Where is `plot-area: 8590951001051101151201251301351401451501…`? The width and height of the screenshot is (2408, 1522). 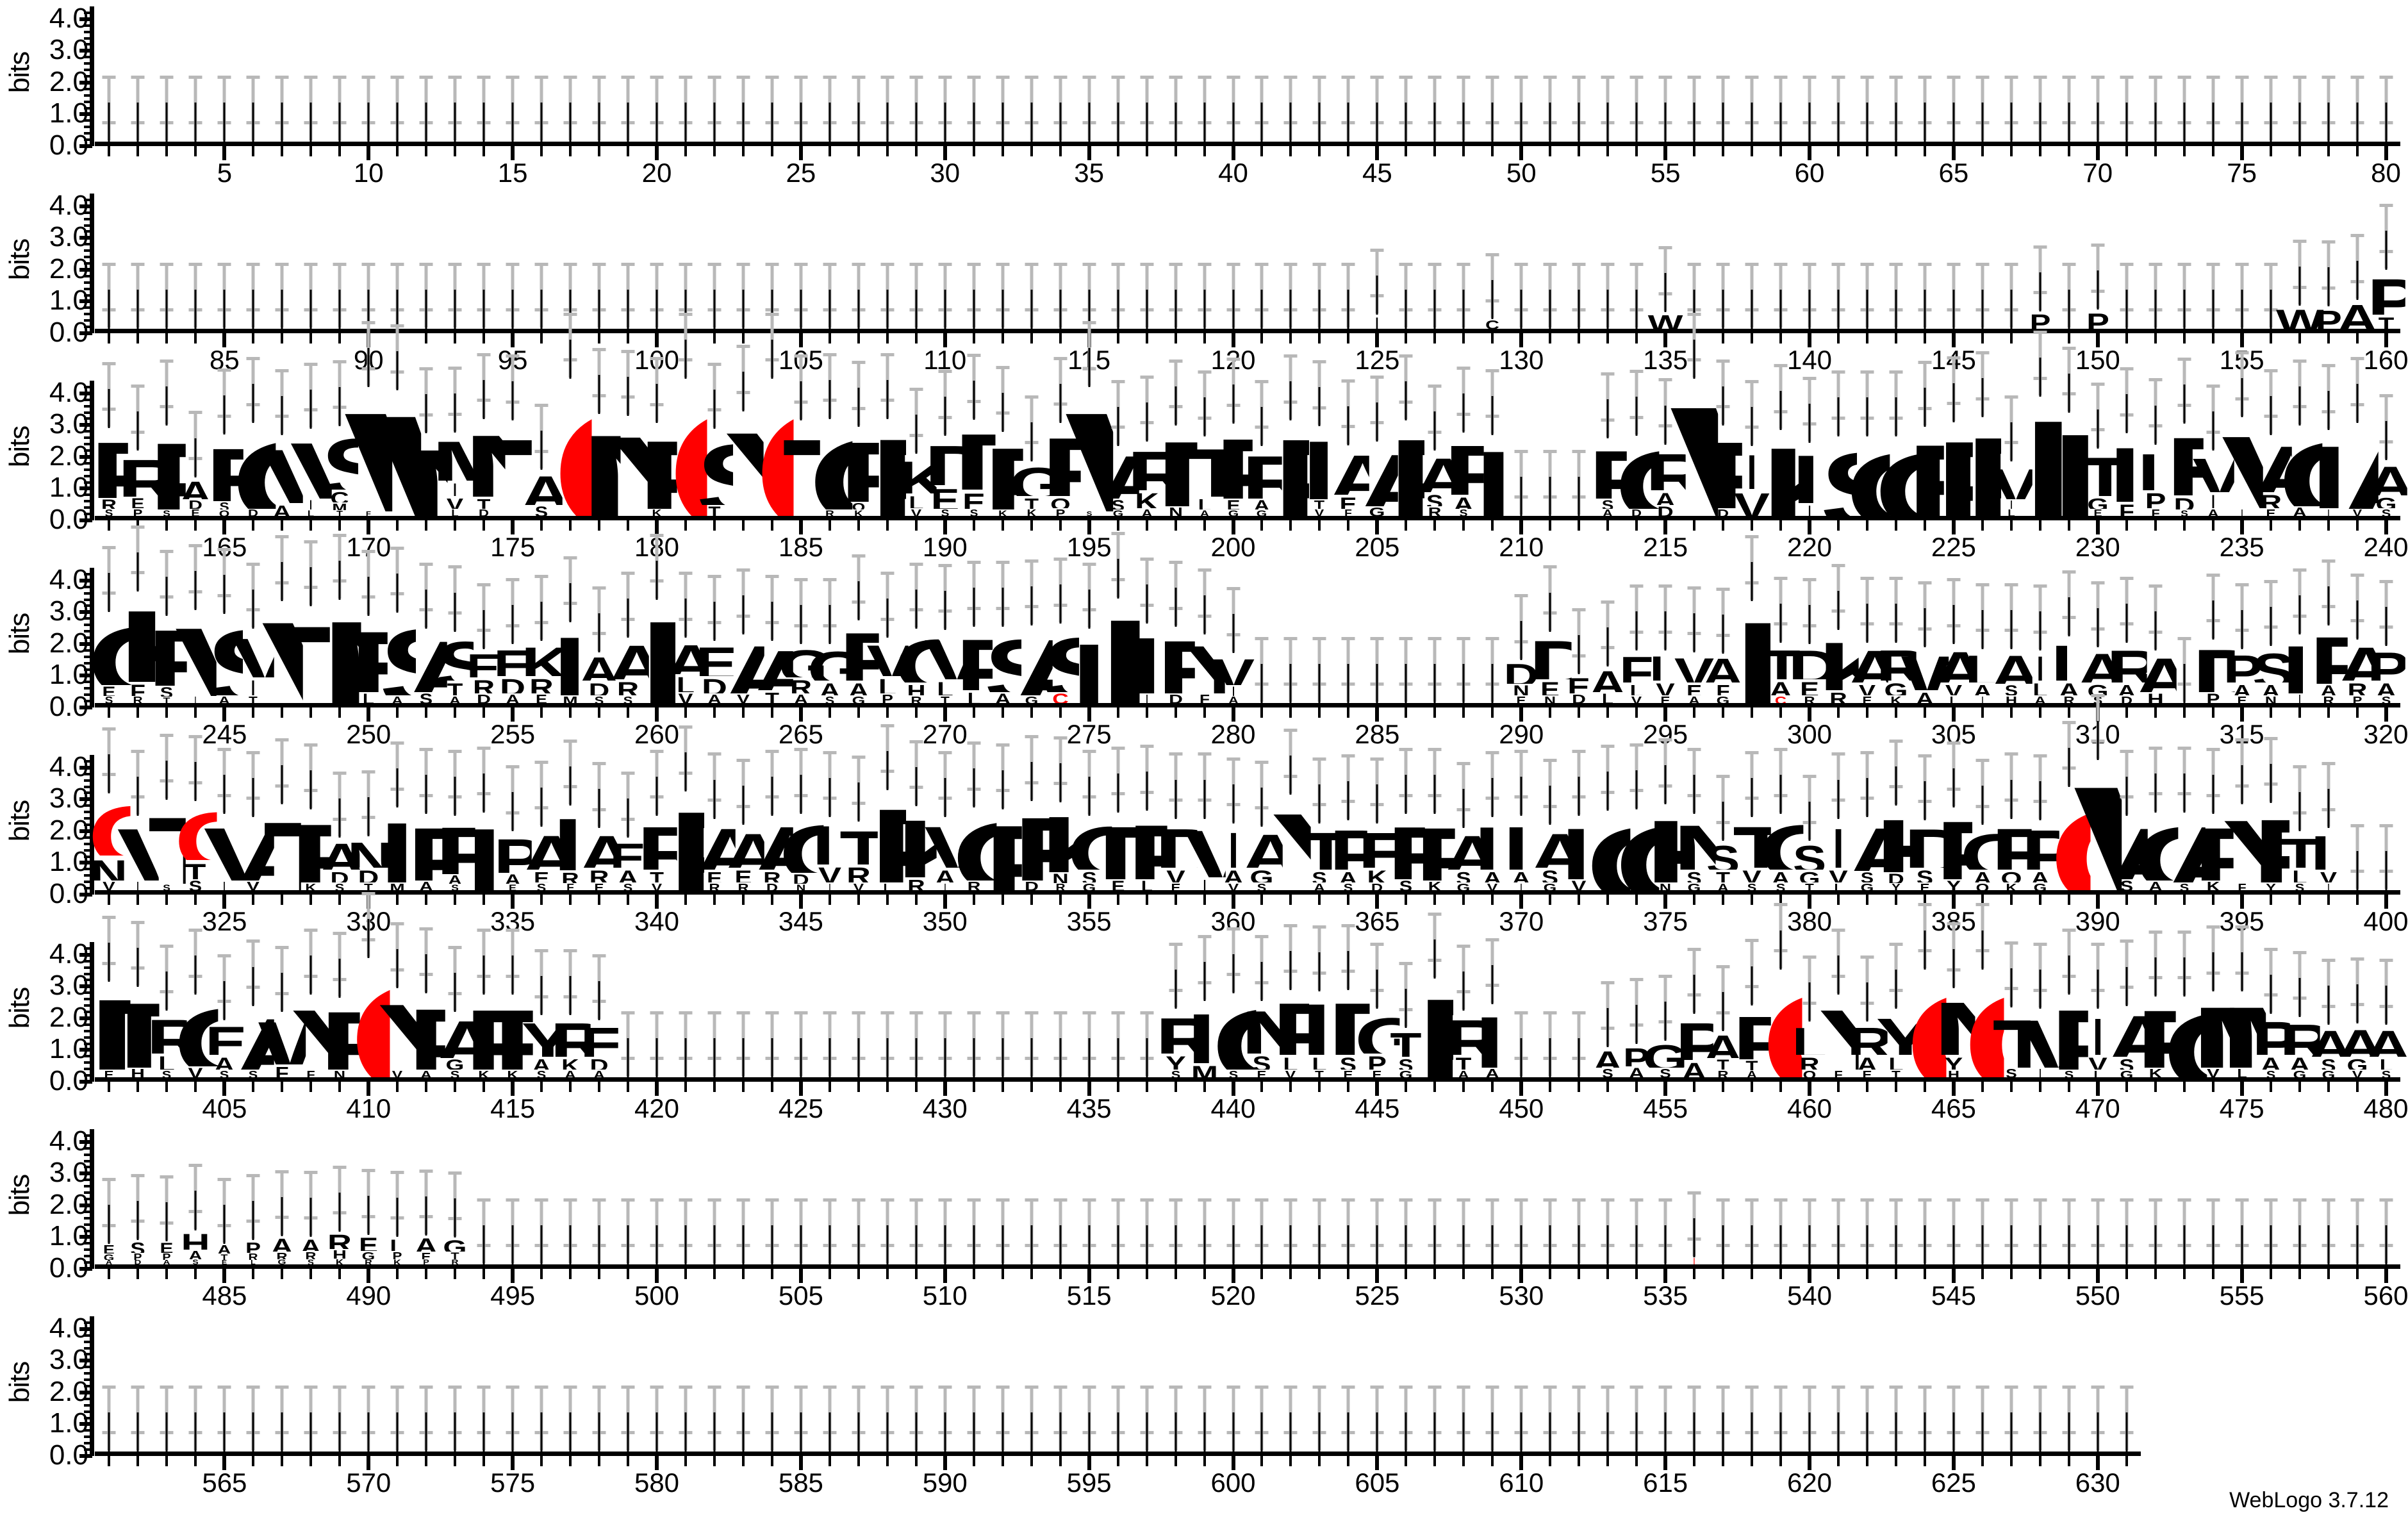 plot-area: 8590951001051101151201251301351401451501… is located at coordinates (1251, 284).